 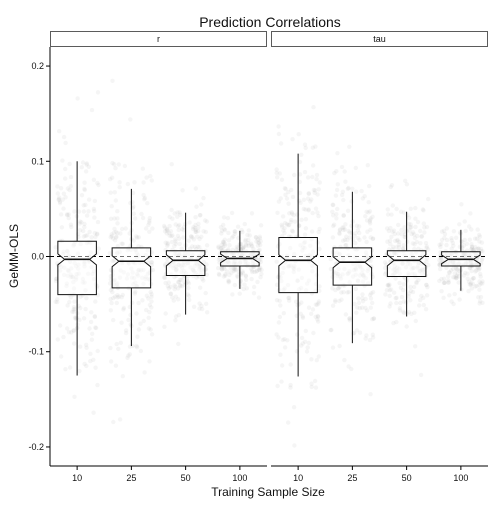 I want to click on x-tick-label: 100, so click(x=239, y=478).